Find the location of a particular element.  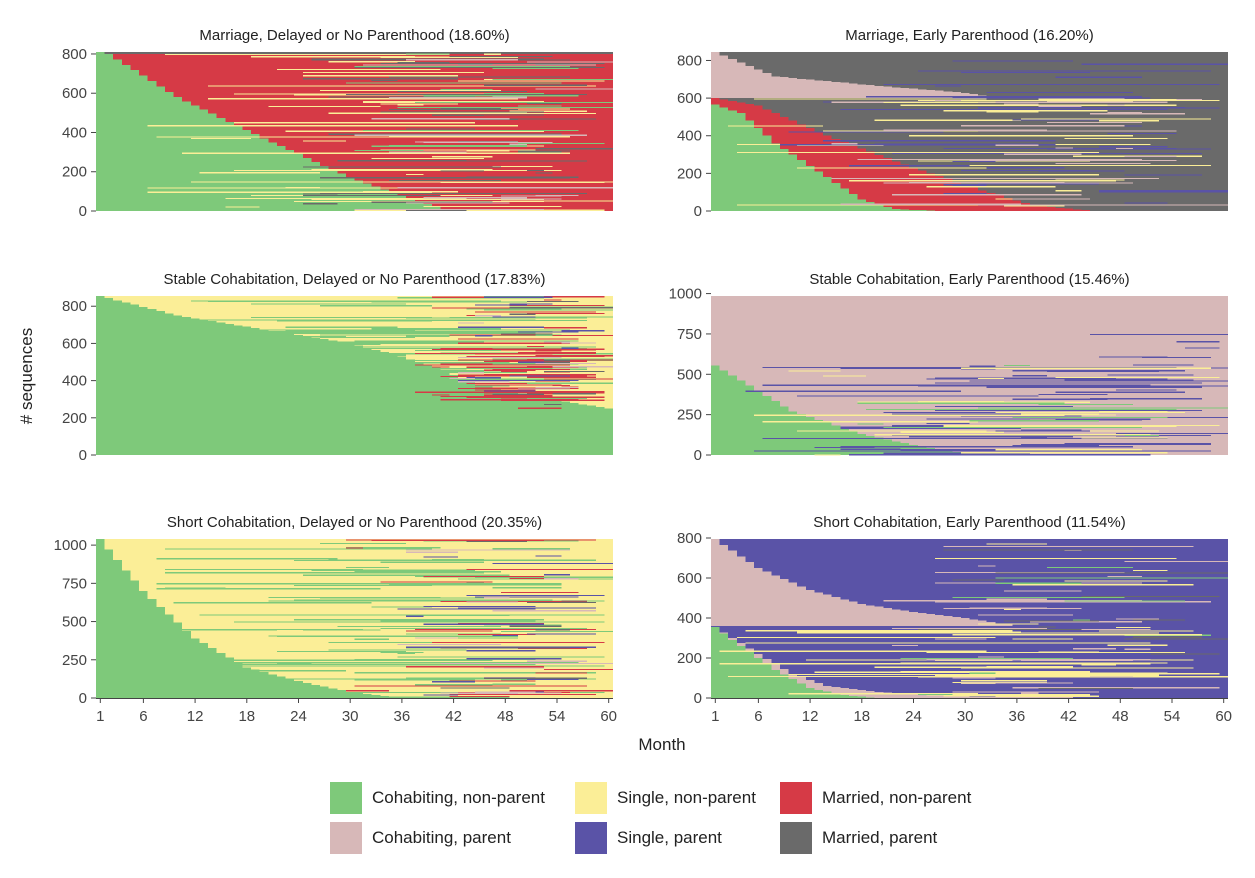

y-tick-label: 200 is located at coordinates (689, 173).